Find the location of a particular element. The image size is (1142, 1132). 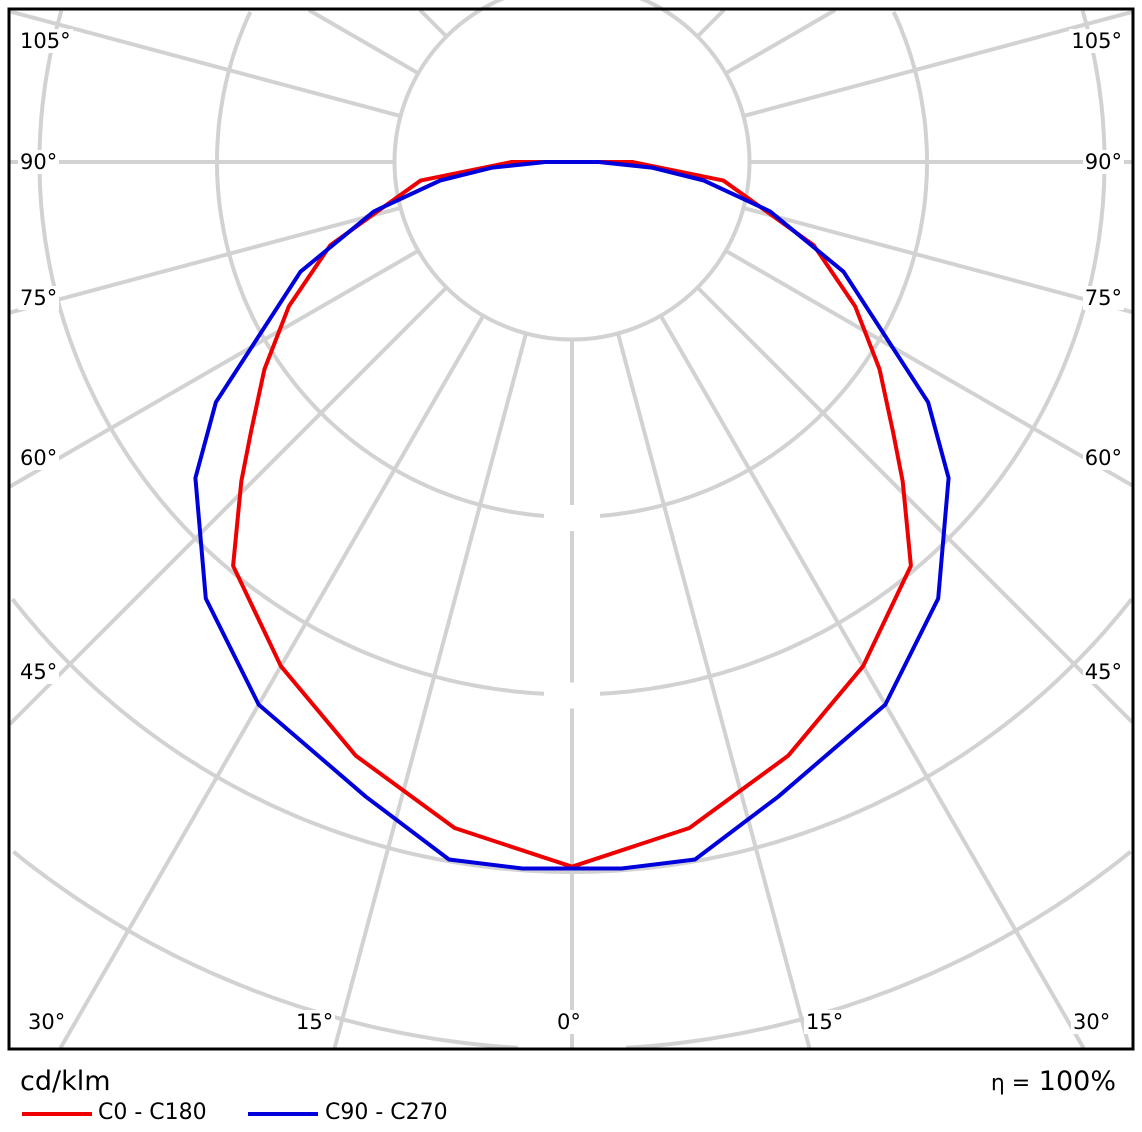

efficiency-symbol: η = is located at coordinates (1010, 1083).